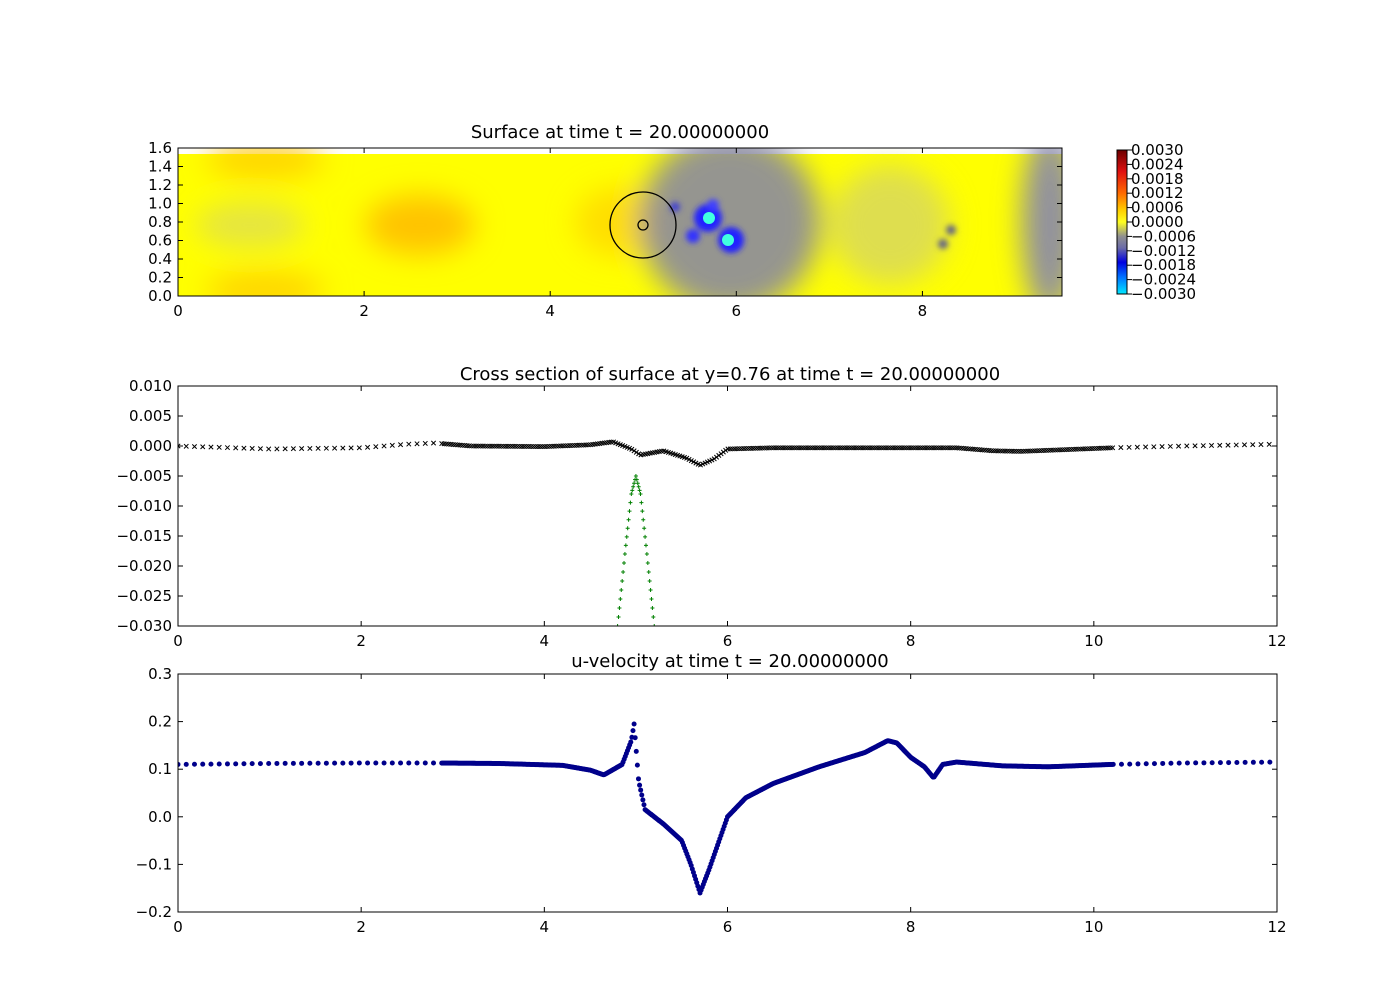  Describe the element at coordinates (1093, 641) in the screenshot. I see `cross-section-xtick-label: 10` at that location.